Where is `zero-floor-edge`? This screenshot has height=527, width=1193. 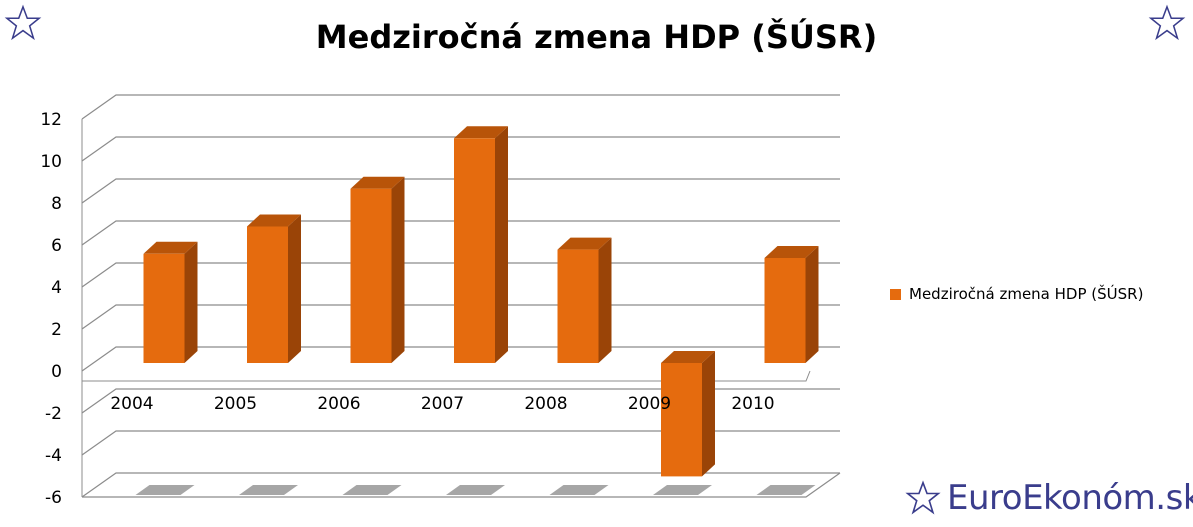 zero-floor-edge is located at coordinates (446, 376).